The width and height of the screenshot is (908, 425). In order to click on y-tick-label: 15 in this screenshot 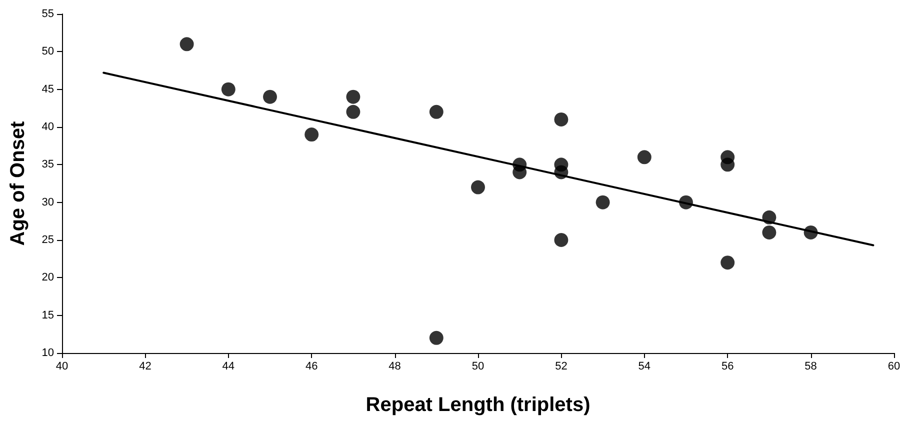, I will do `click(48, 315)`.